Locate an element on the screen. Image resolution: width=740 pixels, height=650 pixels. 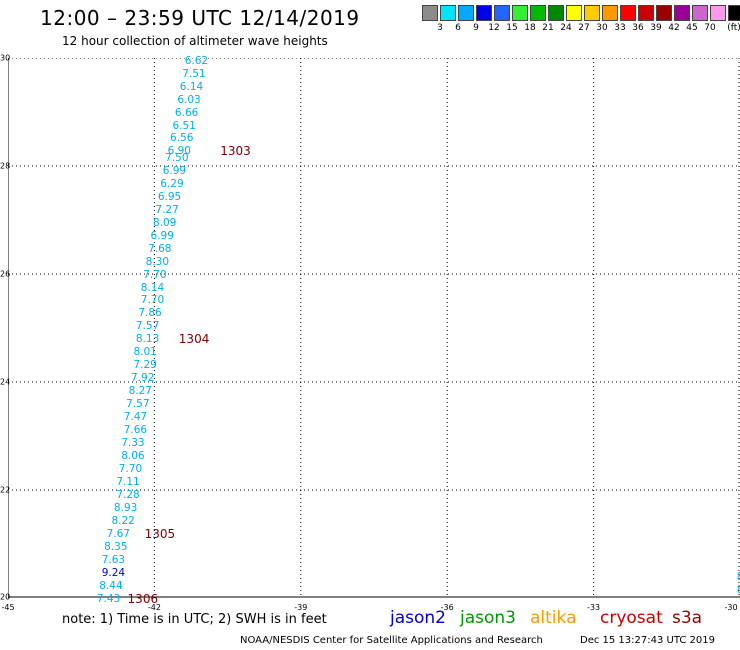
wave-height-value: 7.67 is located at coordinates (118, 533).